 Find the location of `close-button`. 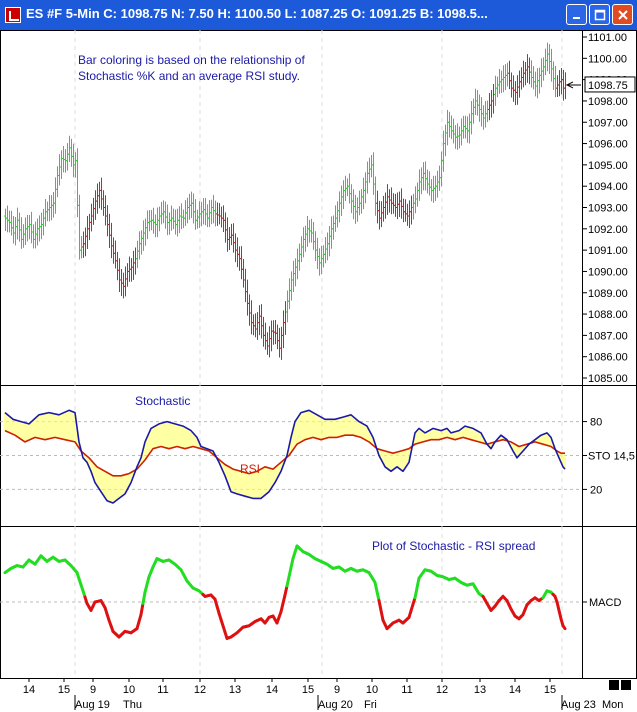

close-button is located at coordinates (622, 14).